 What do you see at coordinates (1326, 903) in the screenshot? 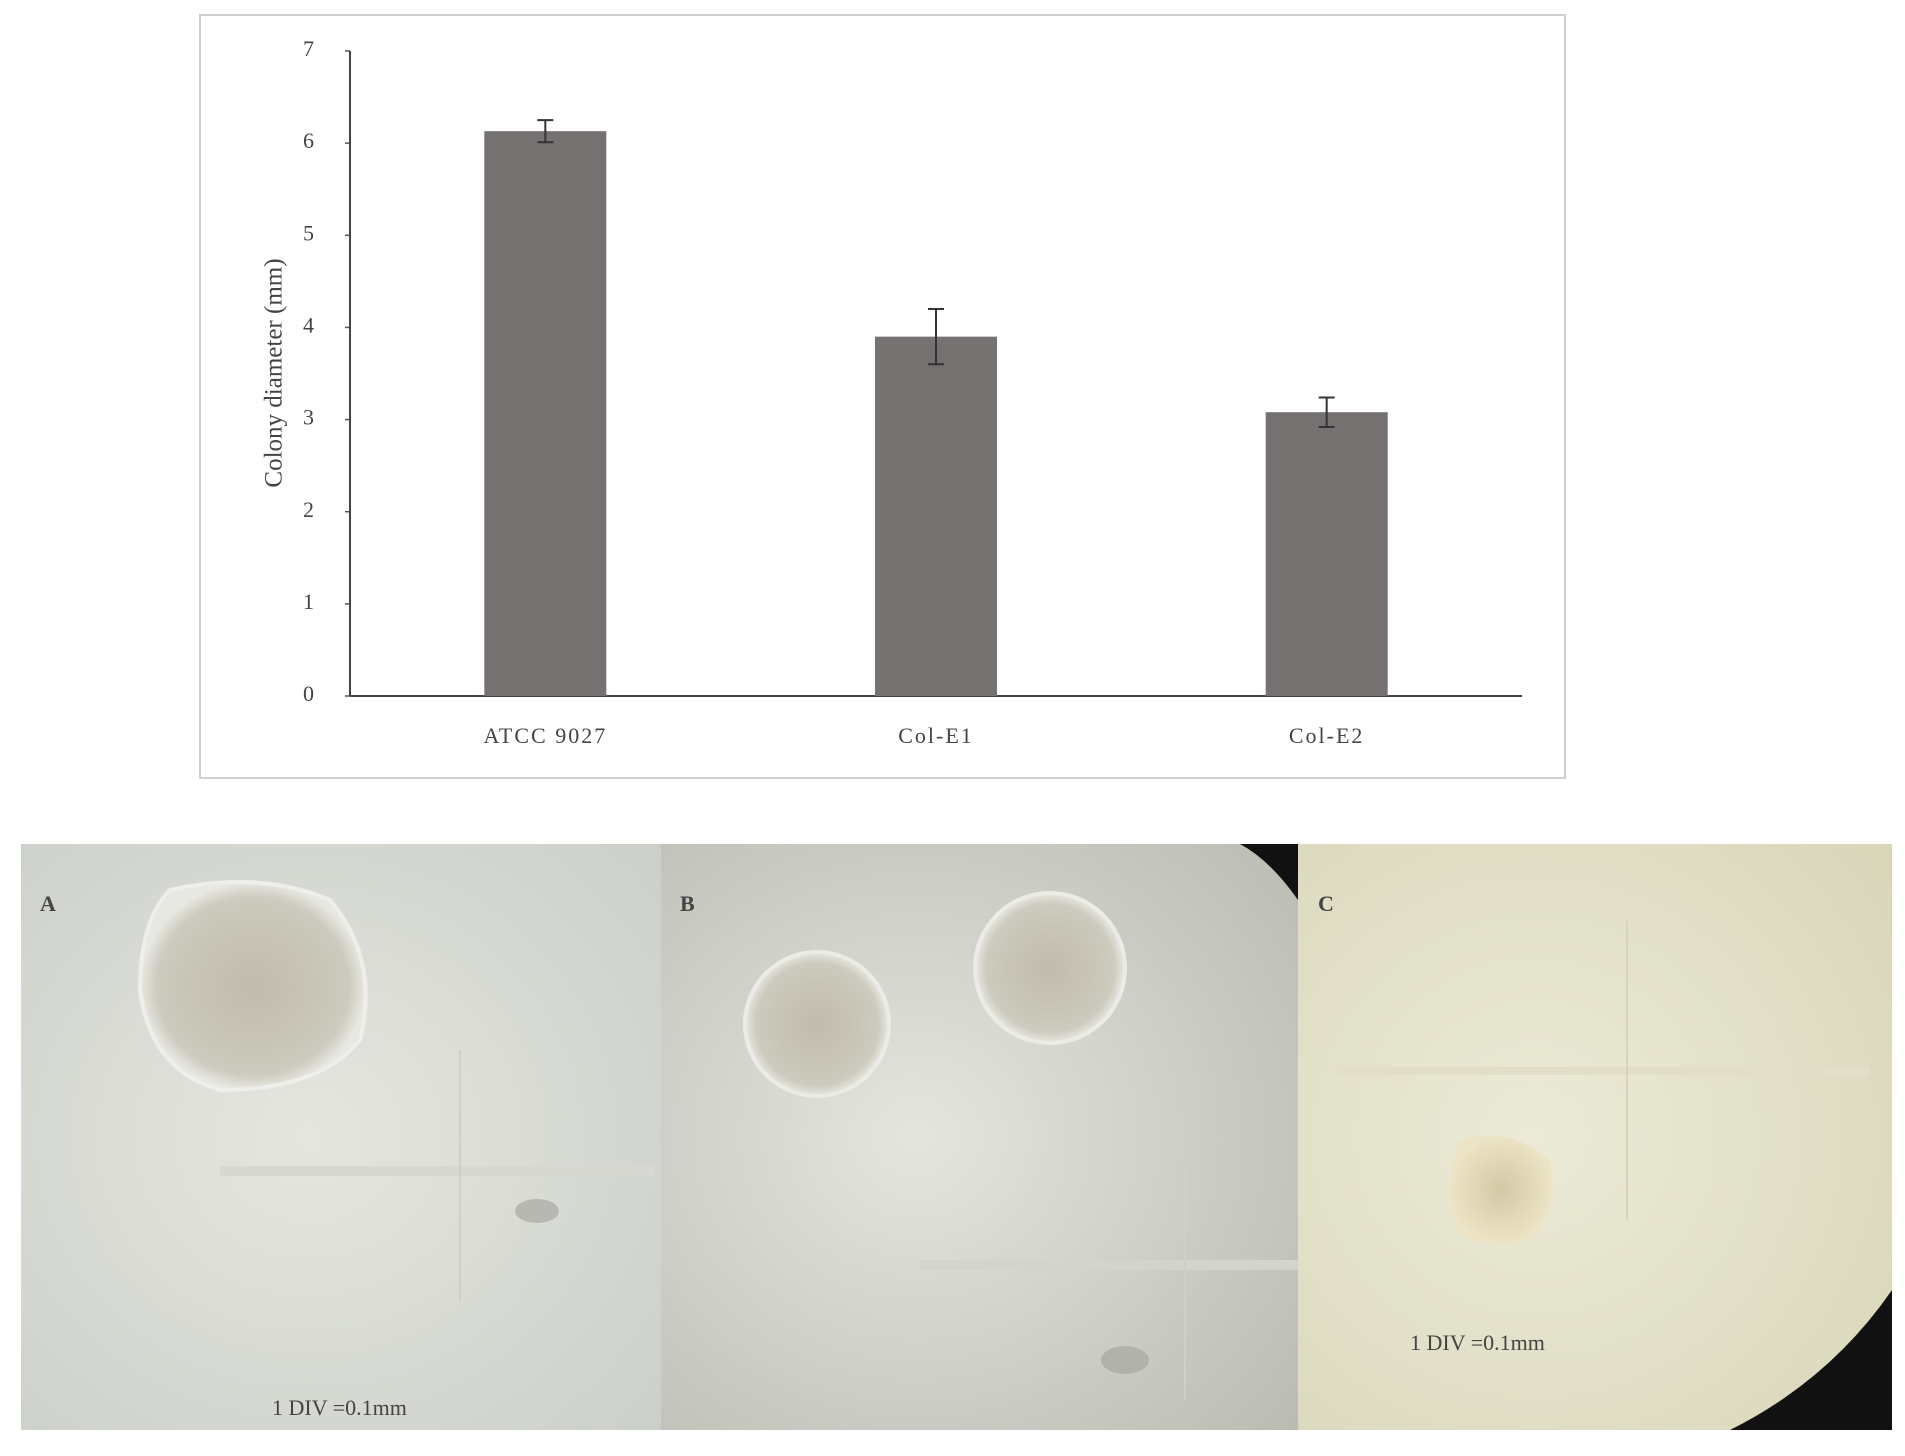
I see `panel-label: C` at bounding box center [1326, 903].